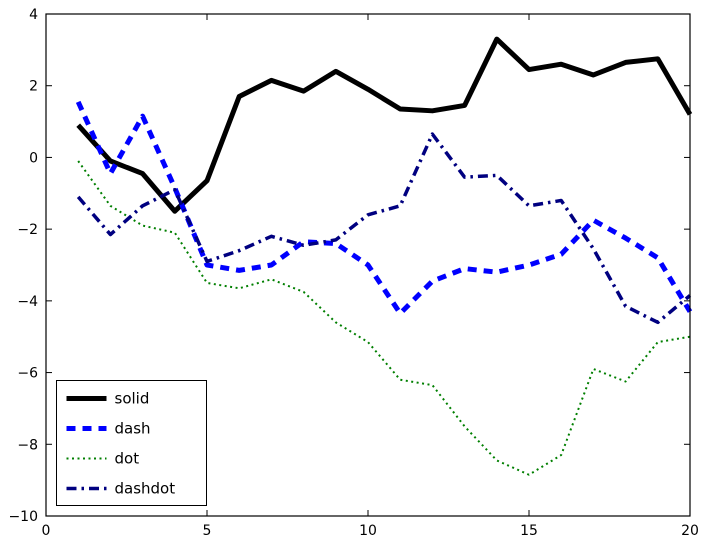 The image size is (712, 544). What do you see at coordinates (127, 459) in the screenshot?
I see `legend-label-dot: dot` at bounding box center [127, 459].